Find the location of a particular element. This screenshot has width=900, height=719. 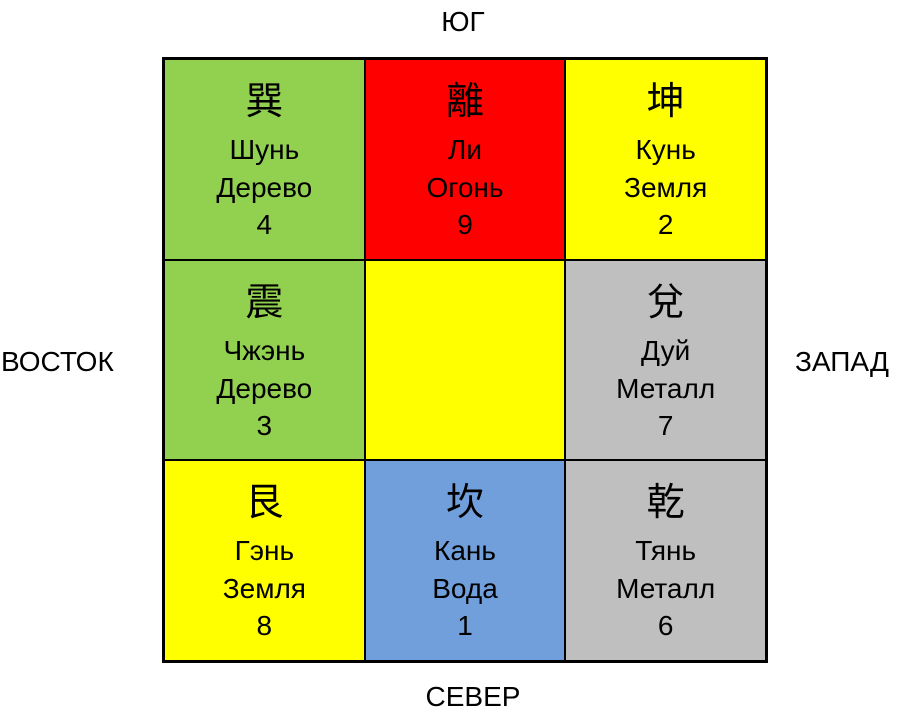

number-label: 1 is located at coordinates (465, 626).